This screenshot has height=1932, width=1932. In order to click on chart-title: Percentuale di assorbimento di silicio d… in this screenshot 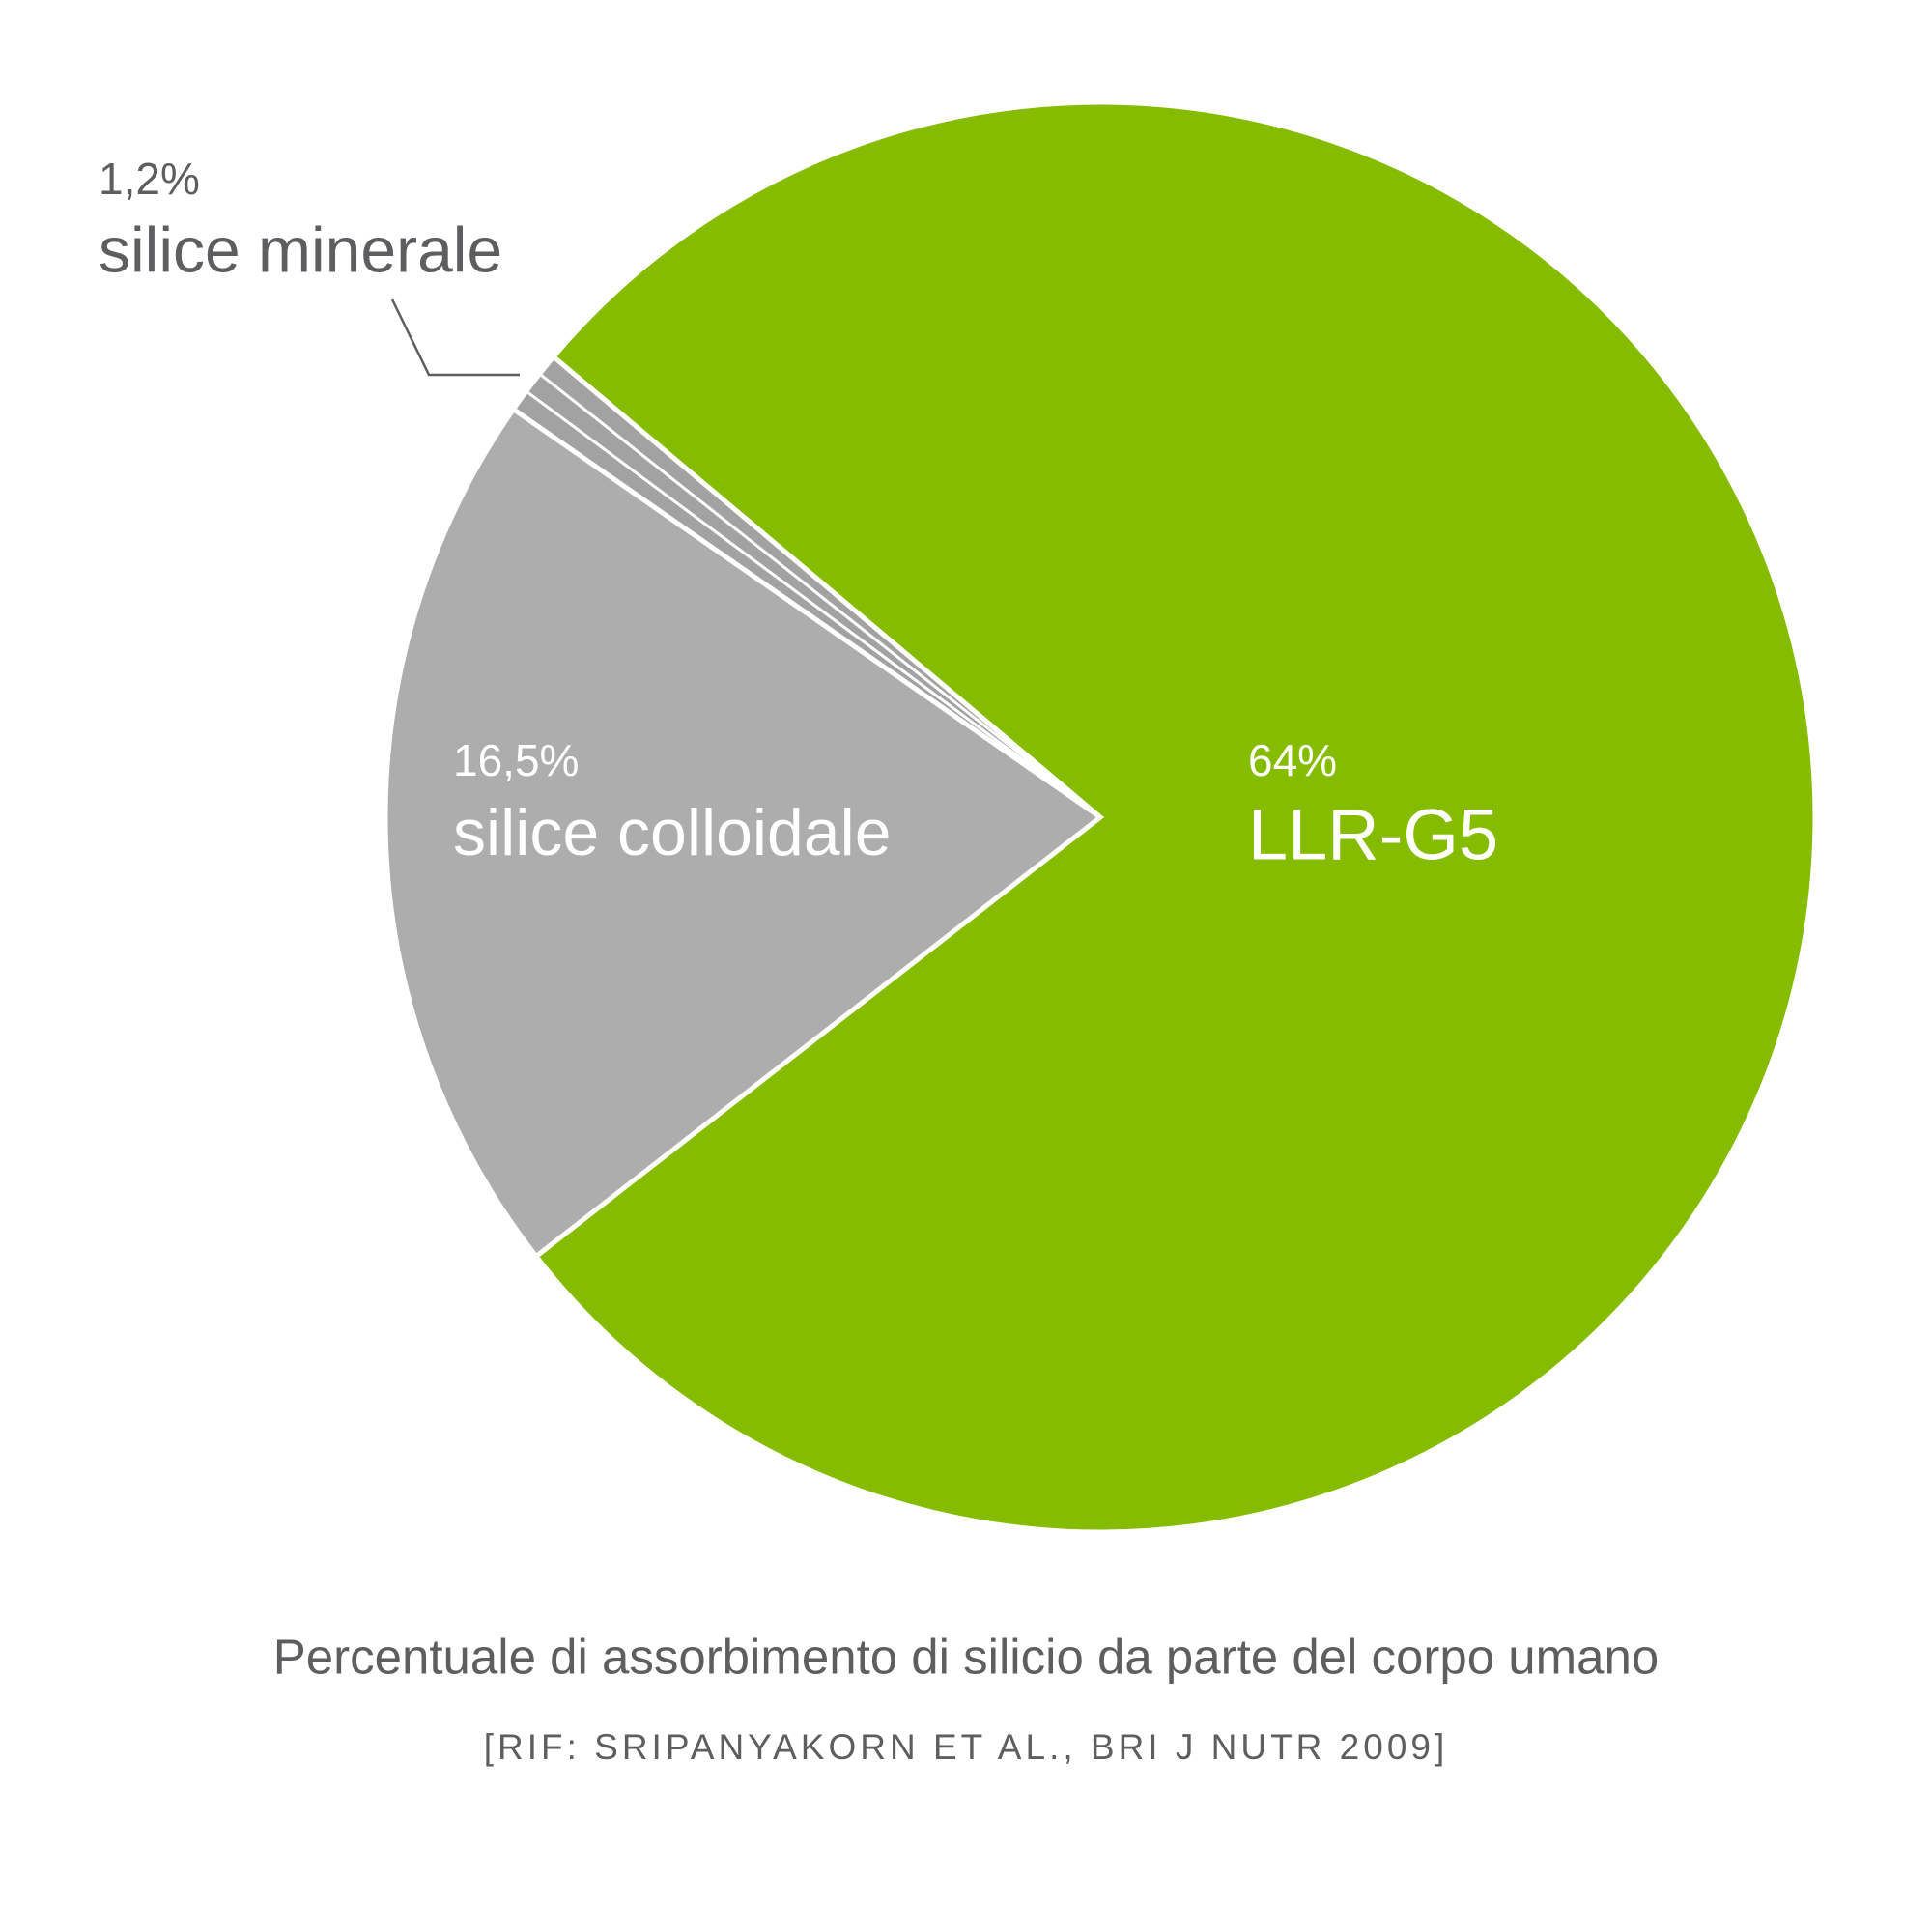, I will do `click(966, 1656)`.